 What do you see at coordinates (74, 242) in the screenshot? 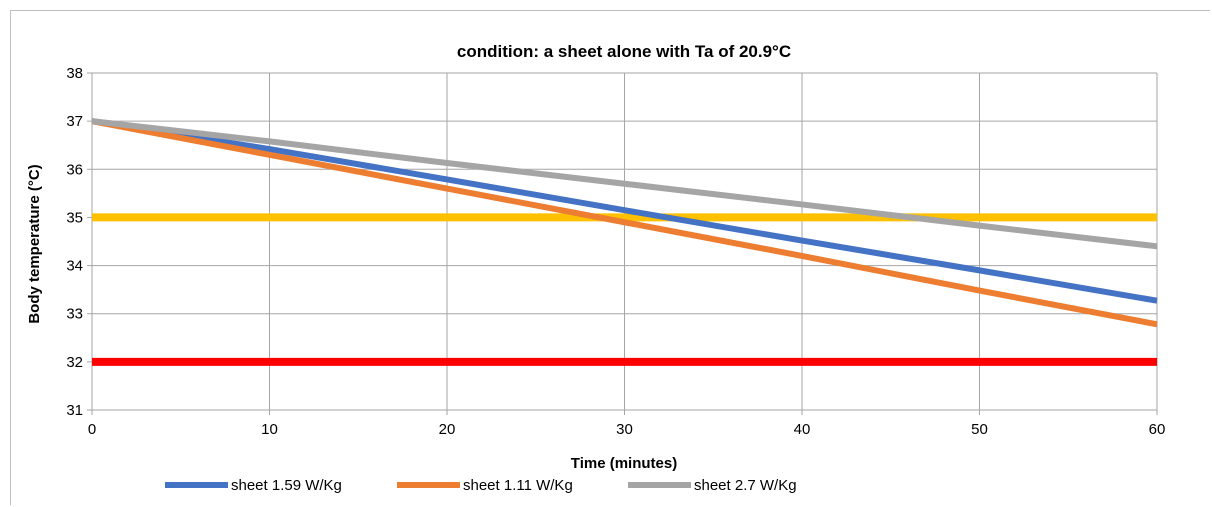
I see `y-tick-labels: 31 32 33 34 35 36 37 38` at bounding box center [74, 242].